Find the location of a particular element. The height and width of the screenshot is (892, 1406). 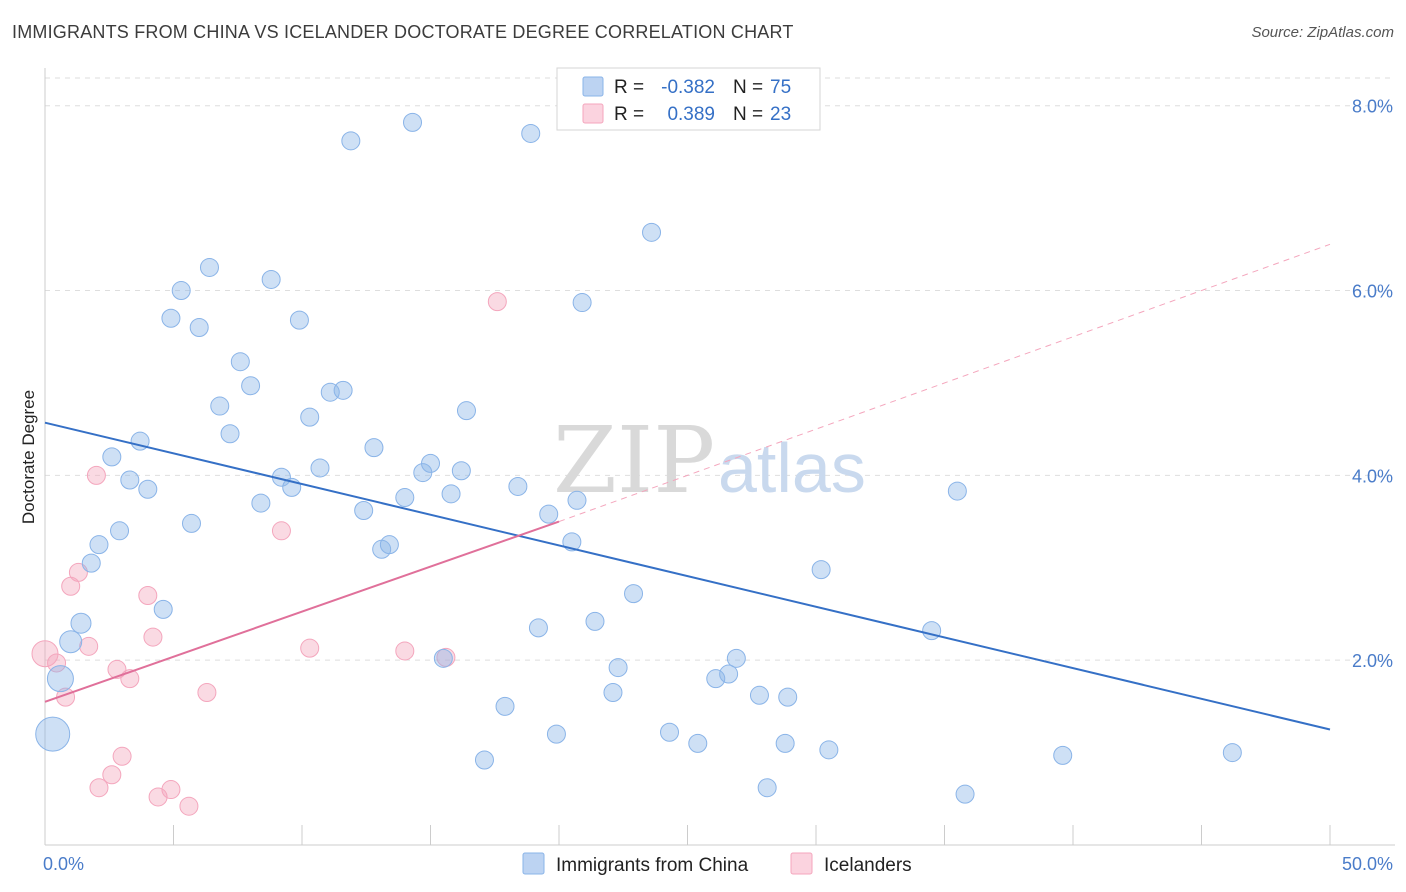

y-tick-labels: 2.0% 4.0% 6.0% 8.0% is located at coordinates (1372, 384).